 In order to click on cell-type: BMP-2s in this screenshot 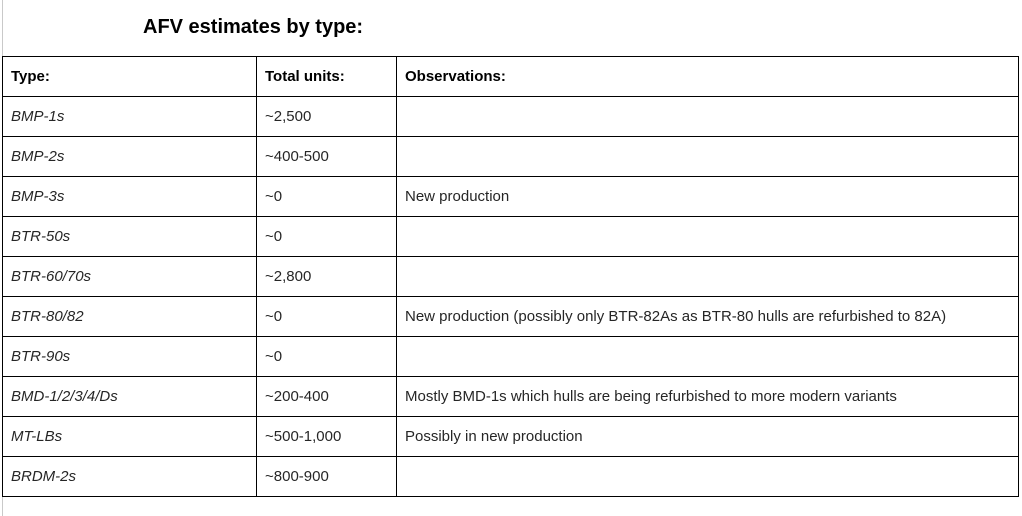, I will do `click(129, 156)`.